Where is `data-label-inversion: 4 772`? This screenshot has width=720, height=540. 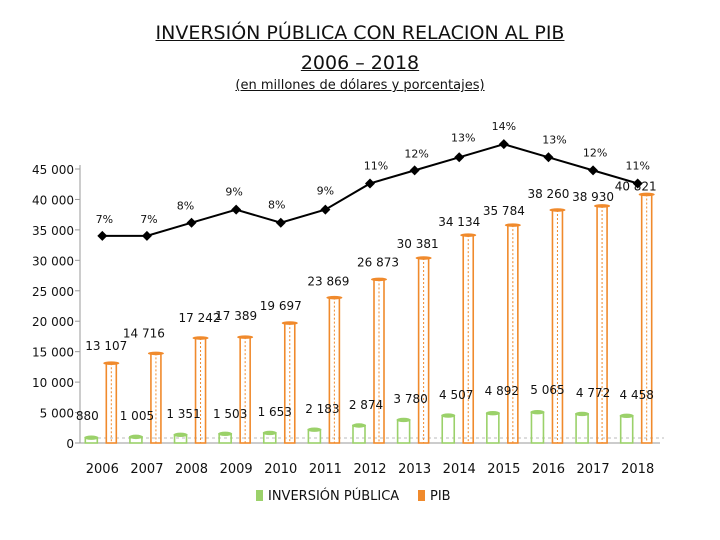
data-label-inversion: 4 772 is located at coordinates (593, 393).